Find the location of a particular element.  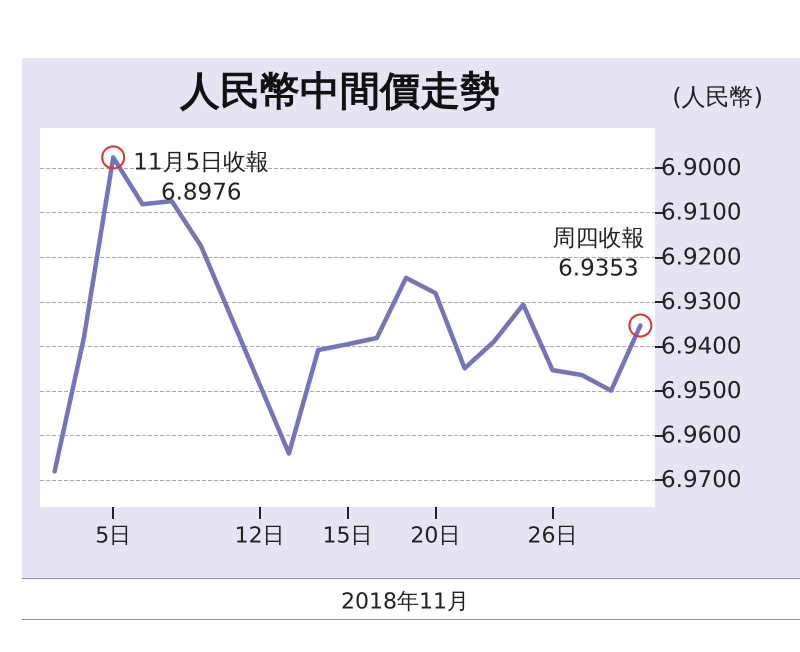

y-tick-label: 6.9500 is located at coordinates (701, 391).